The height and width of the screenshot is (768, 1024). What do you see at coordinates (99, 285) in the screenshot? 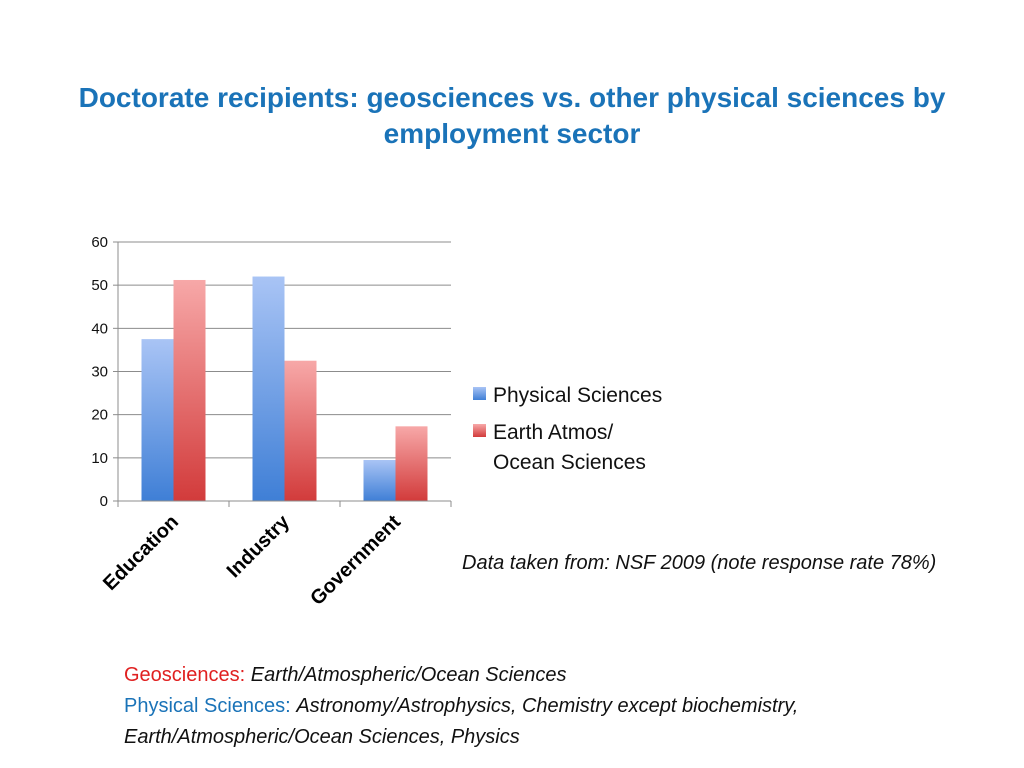
I see `y-tick-label: 50` at bounding box center [99, 285].